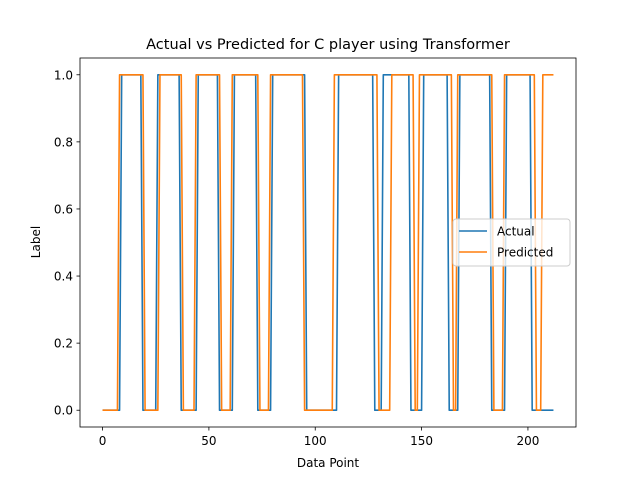 The image size is (640, 480). I want to click on y-axis: 0.0 0.2 0.4 0.6 0.8 1.0, so click(67, 243).